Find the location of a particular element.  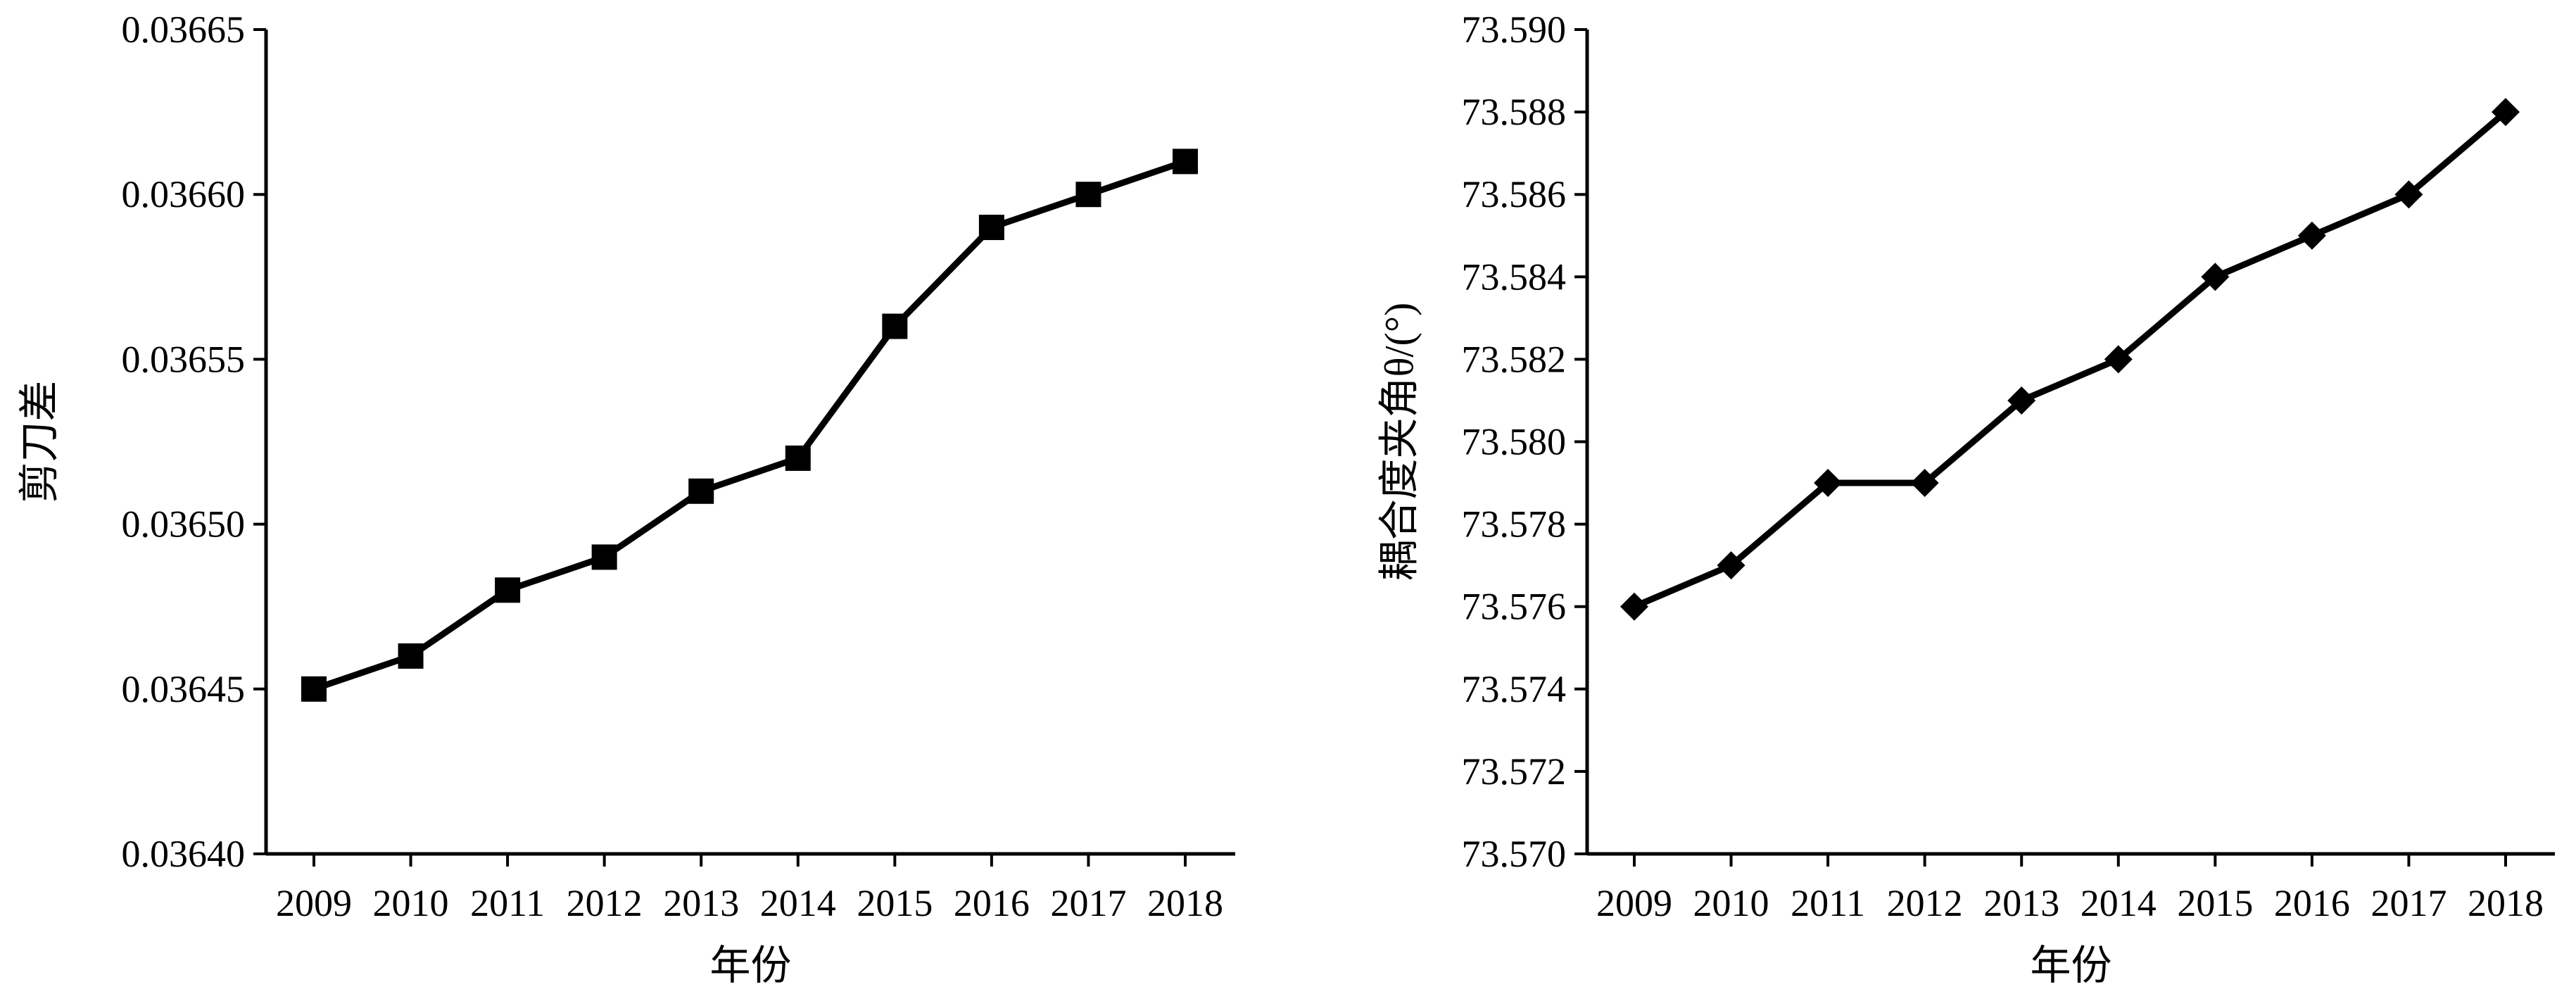

y-tick-label: 73.584 is located at coordinates (1514, 277).